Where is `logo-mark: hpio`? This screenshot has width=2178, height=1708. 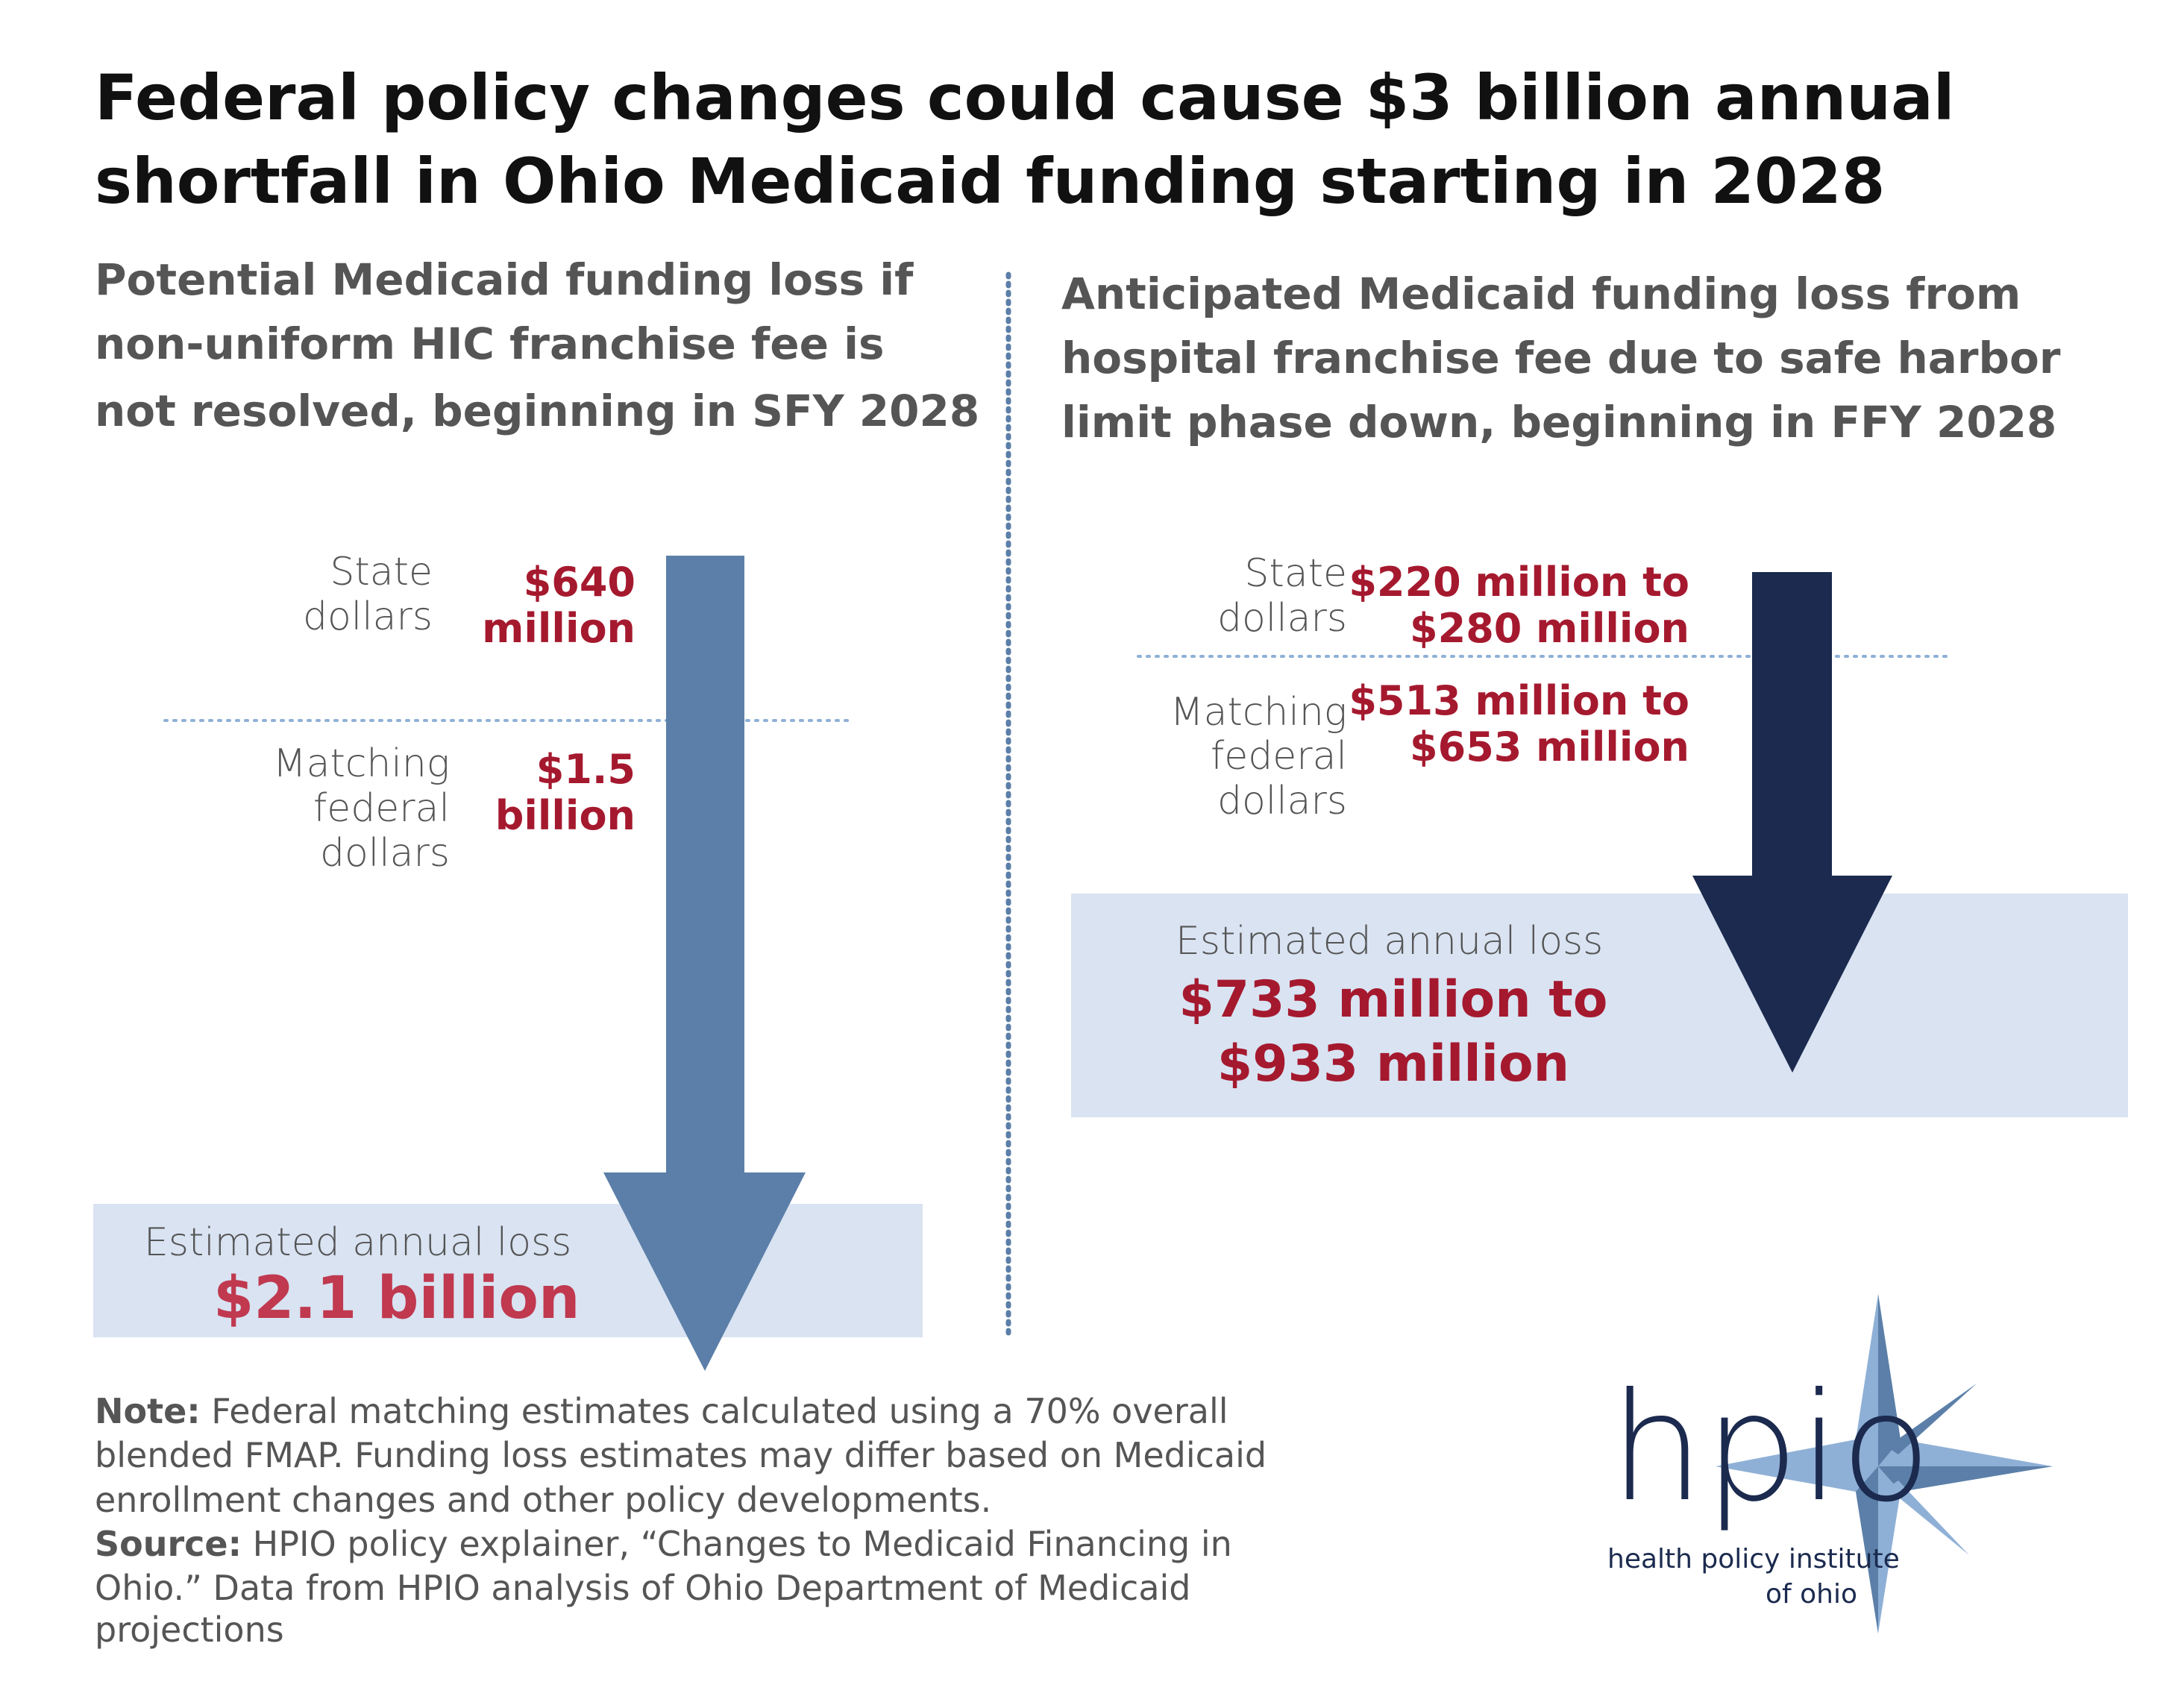 logo-mark: hpio is located at coordinates (1771, 1448).